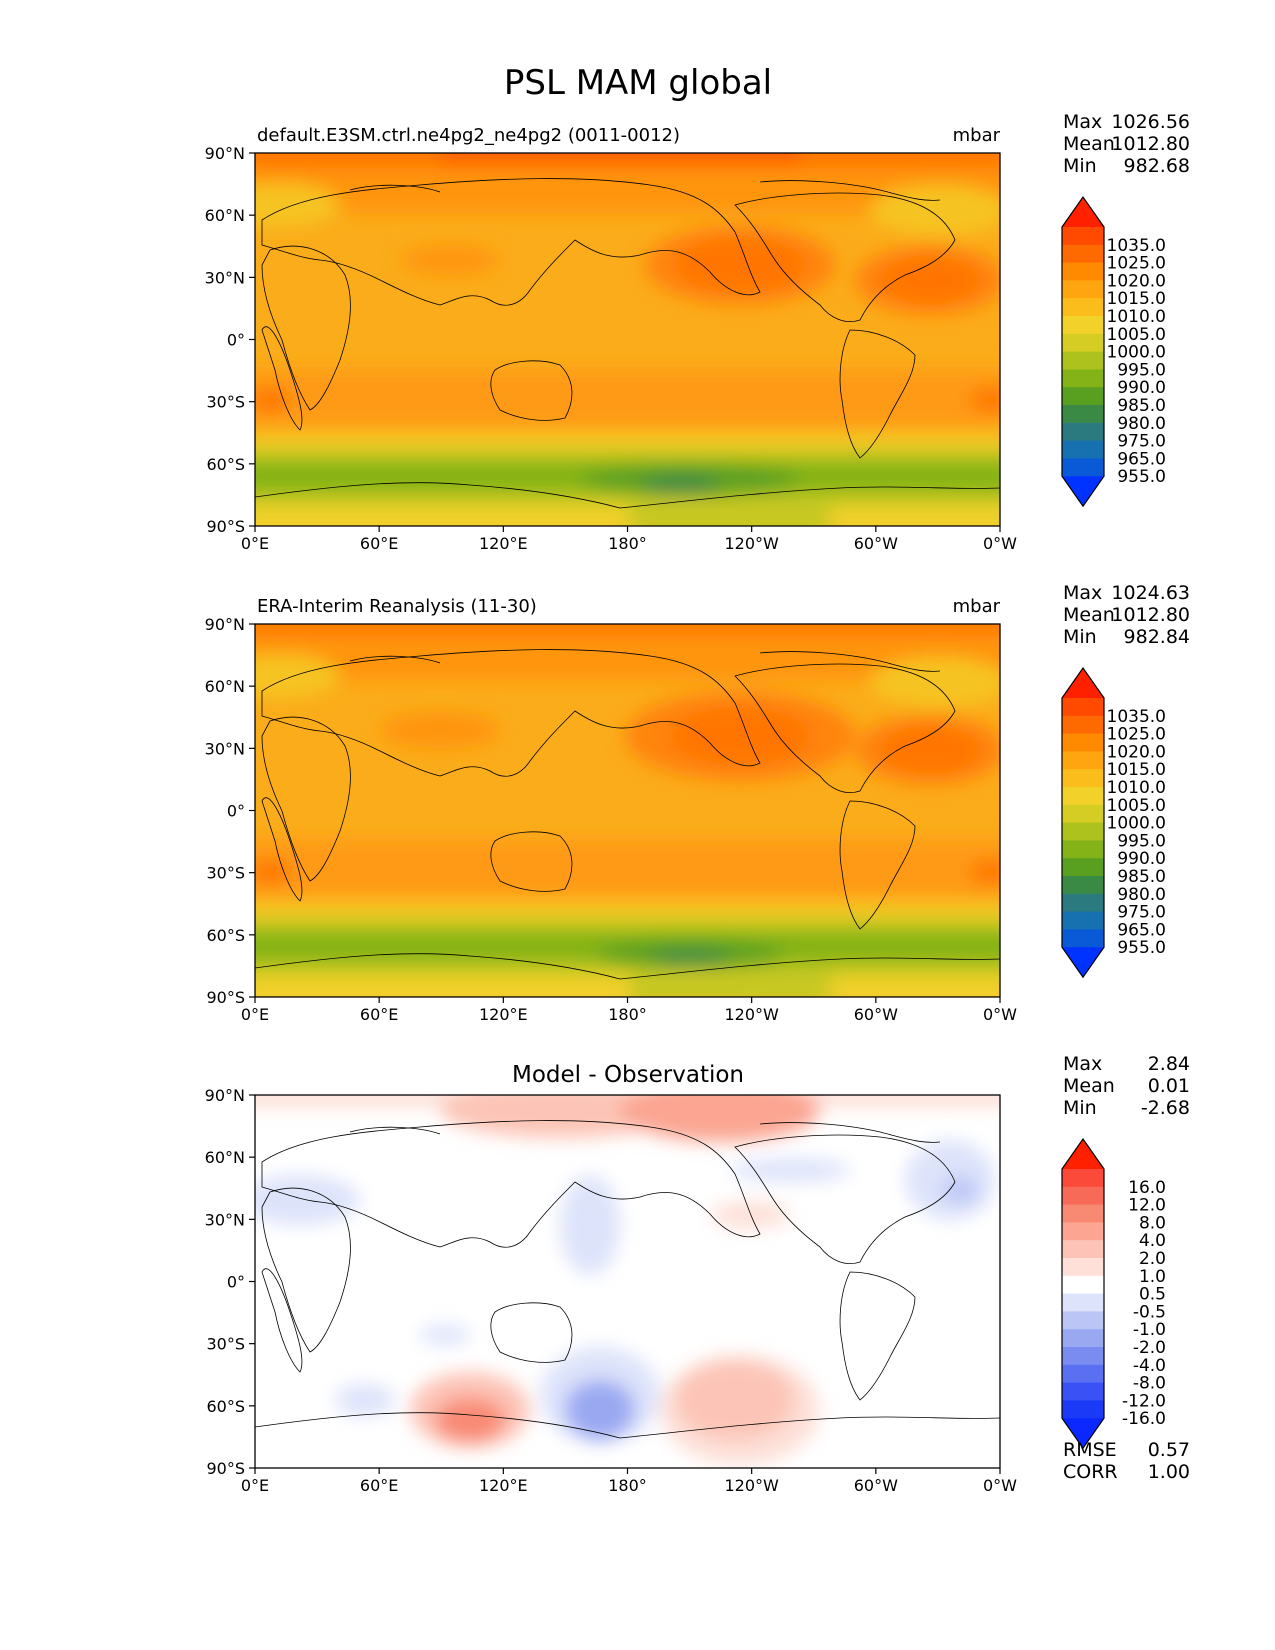  What do you see at coordinates (627, 810) in the screenshot?
I see `observation-map-field` at bounding box center [627, 810].